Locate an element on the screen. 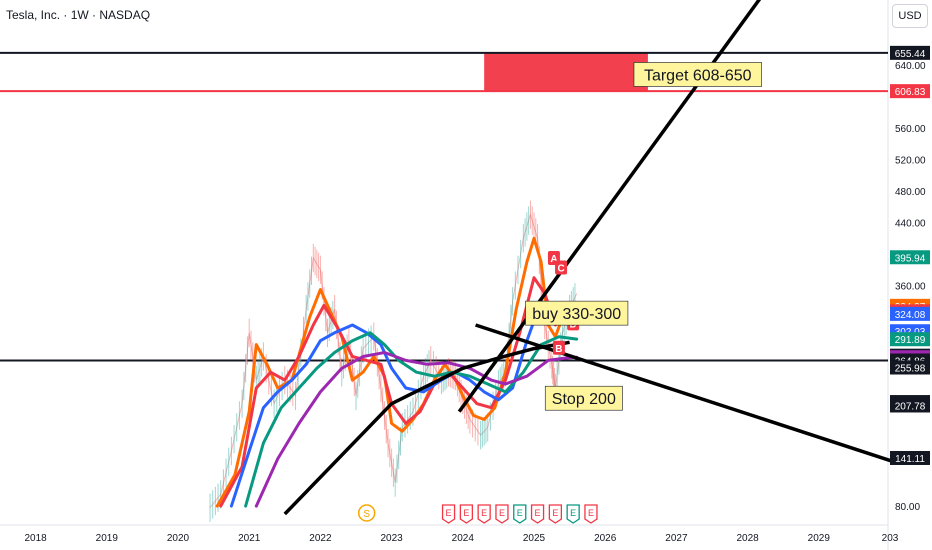 The height and width of the screenshot is (550, 932). price-label-text: 291.89 is located at coordinates (910, 340).